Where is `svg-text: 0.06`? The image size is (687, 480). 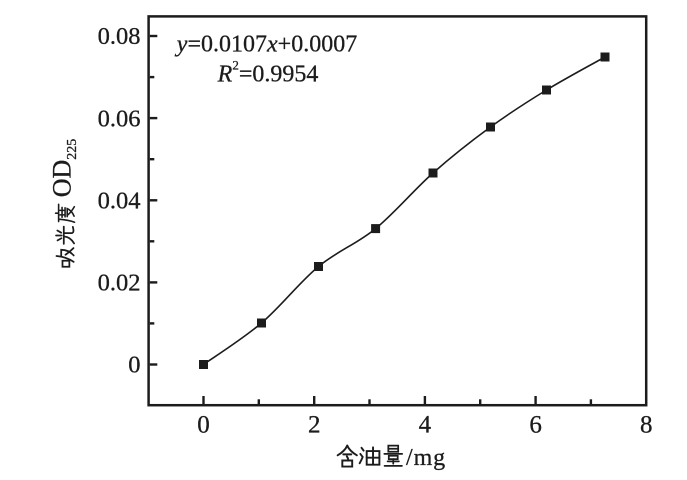 svg-text: 0.06 is located at coordinates (119, 118).